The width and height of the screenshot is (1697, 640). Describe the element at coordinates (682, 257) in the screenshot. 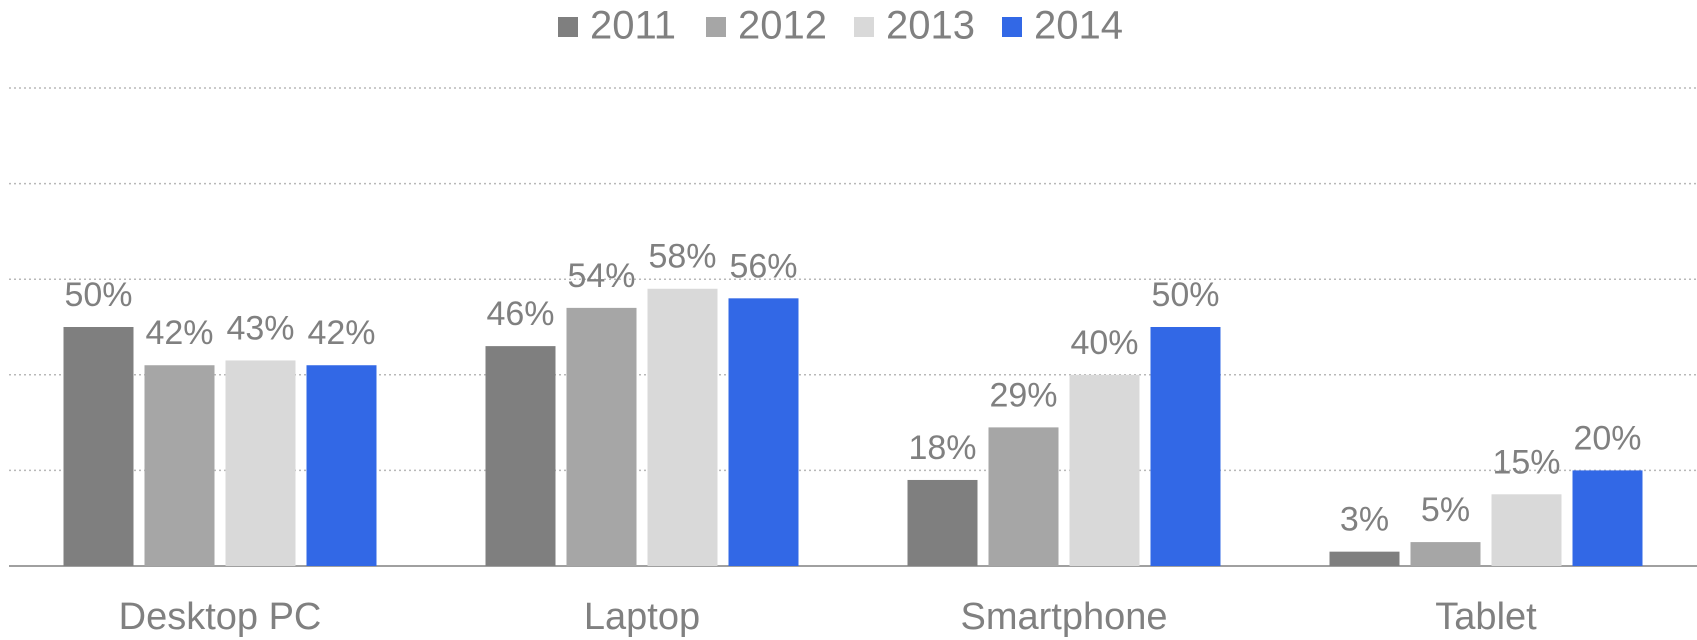

I see `data-label: 58%` at that location.